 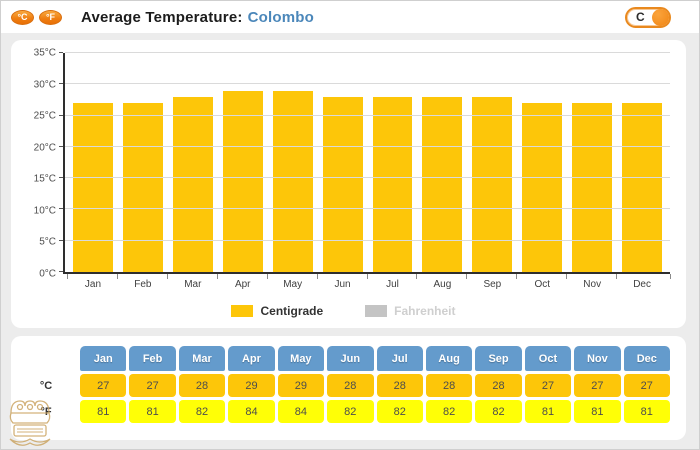 I want to click on temp-value-f-may: 84, so click(x=301, y=411).